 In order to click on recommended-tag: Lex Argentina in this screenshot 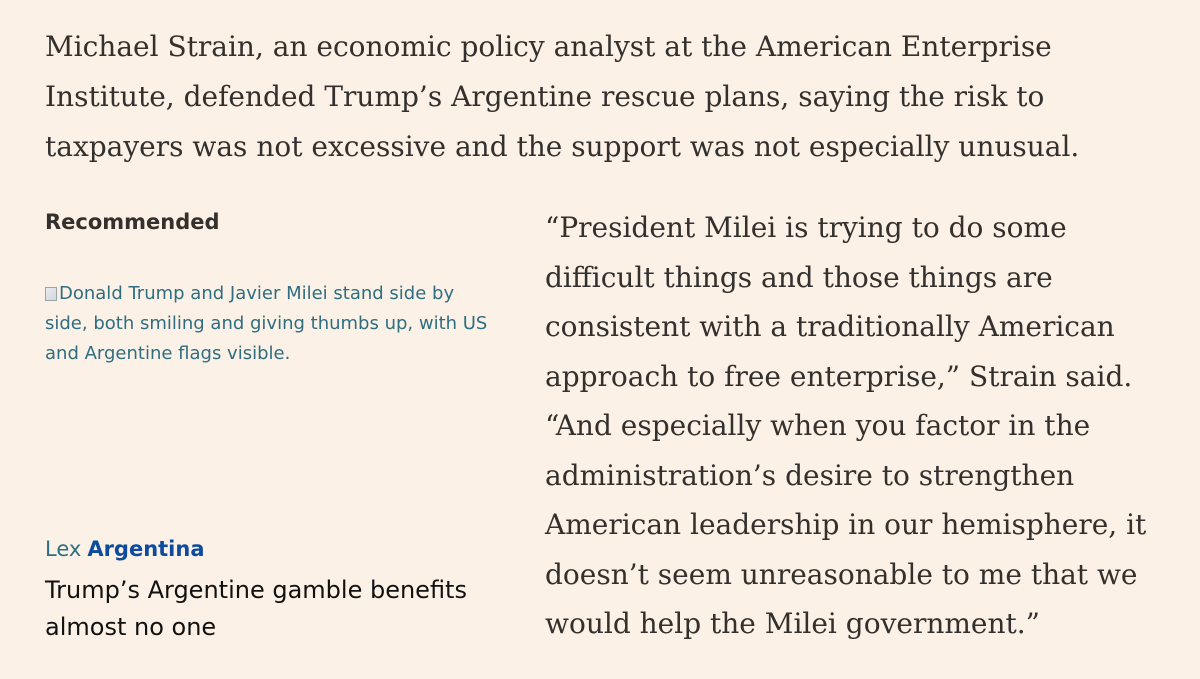, I will do `click(275, 549)`.